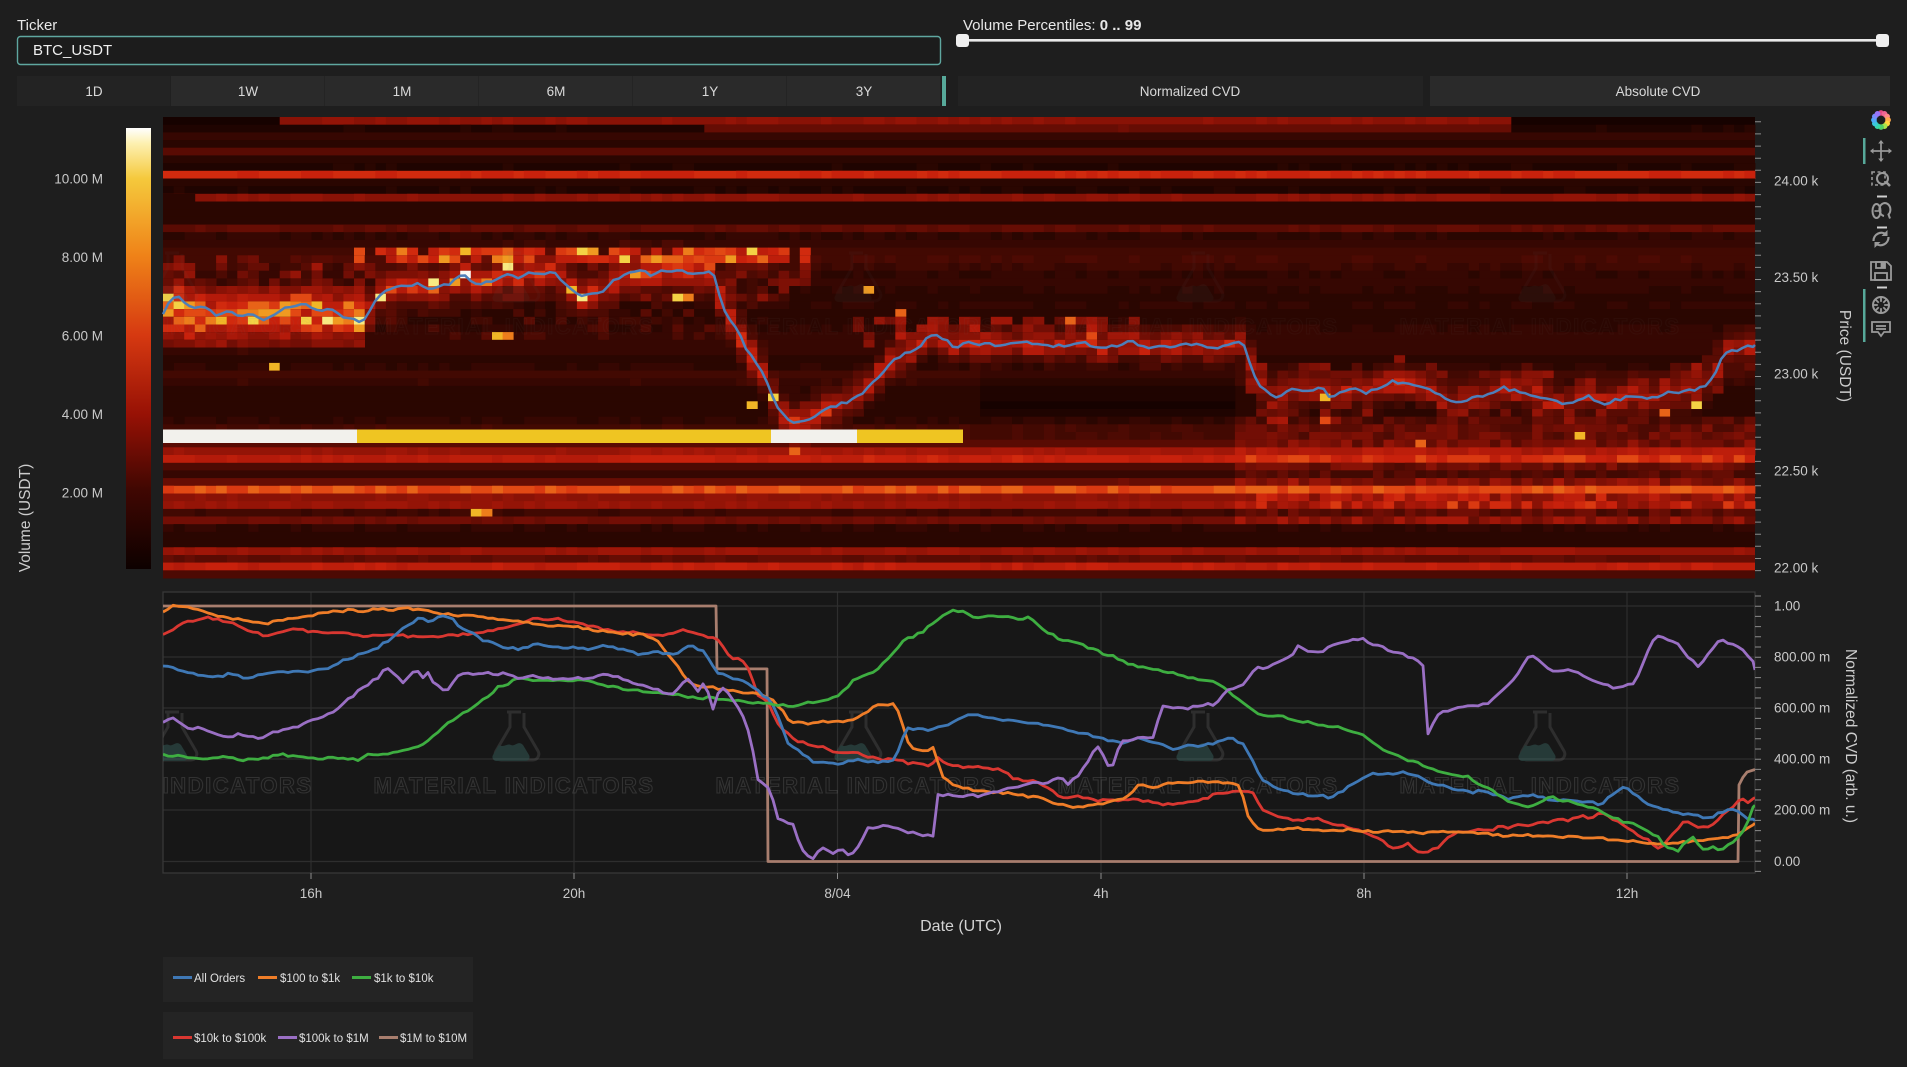 The image size is (1907, 1067). What do you see at coordinates (1787, 606) in the screenshot?
I see `svg-text: 1.00` at bounding box center [1787, 606].